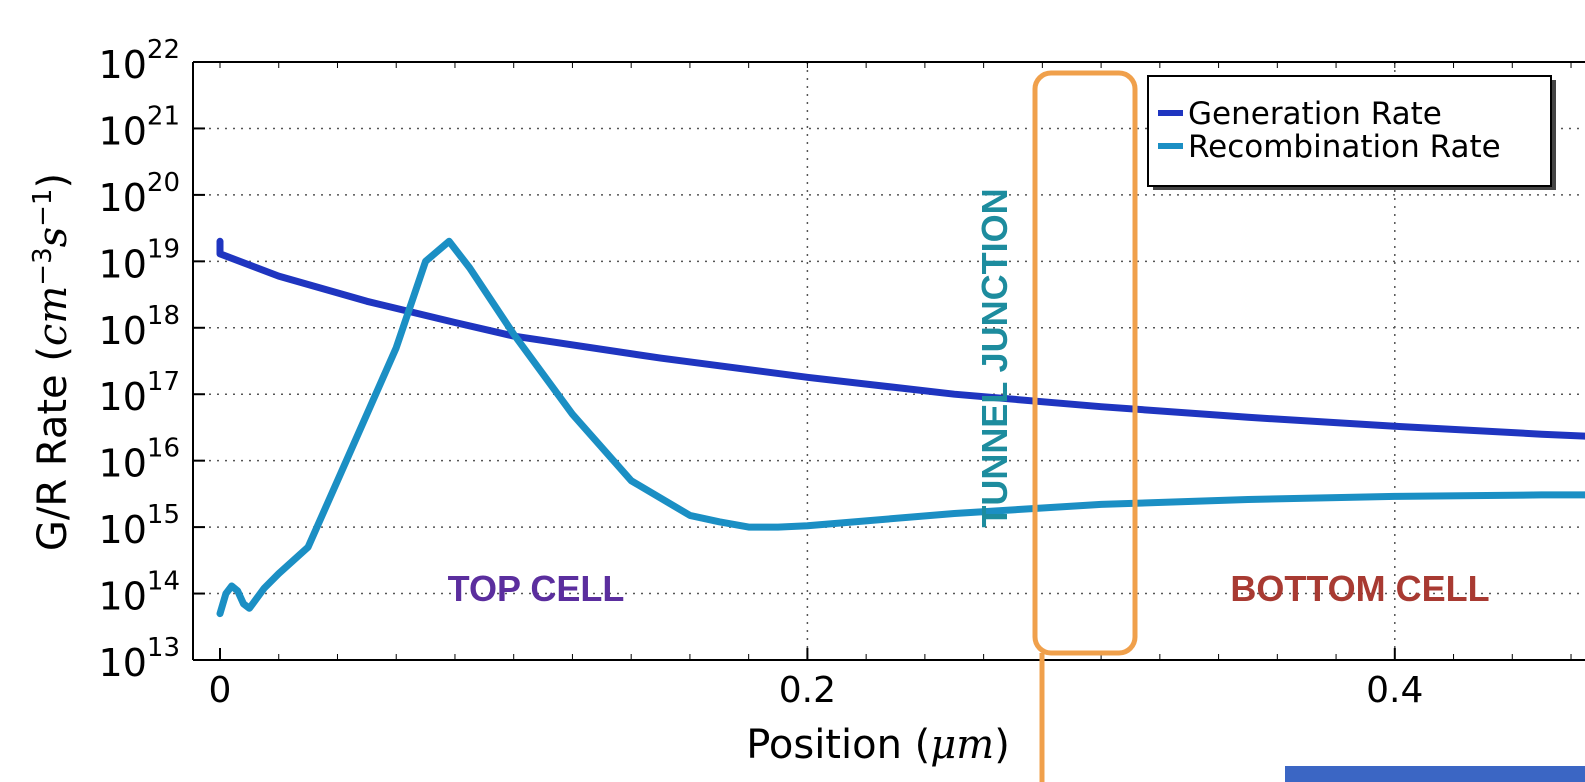  I want to click on legend-box, so click(1349, 131).